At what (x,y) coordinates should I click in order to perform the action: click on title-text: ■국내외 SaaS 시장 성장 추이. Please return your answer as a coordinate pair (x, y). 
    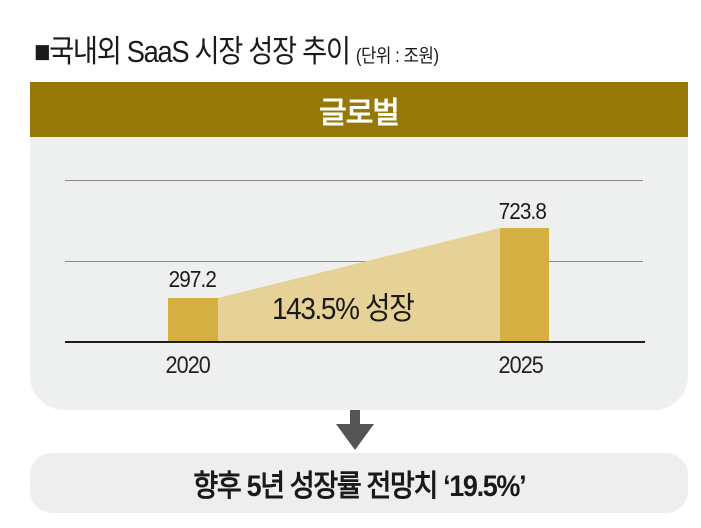
    Looking at the image, I should click on (192, 51).